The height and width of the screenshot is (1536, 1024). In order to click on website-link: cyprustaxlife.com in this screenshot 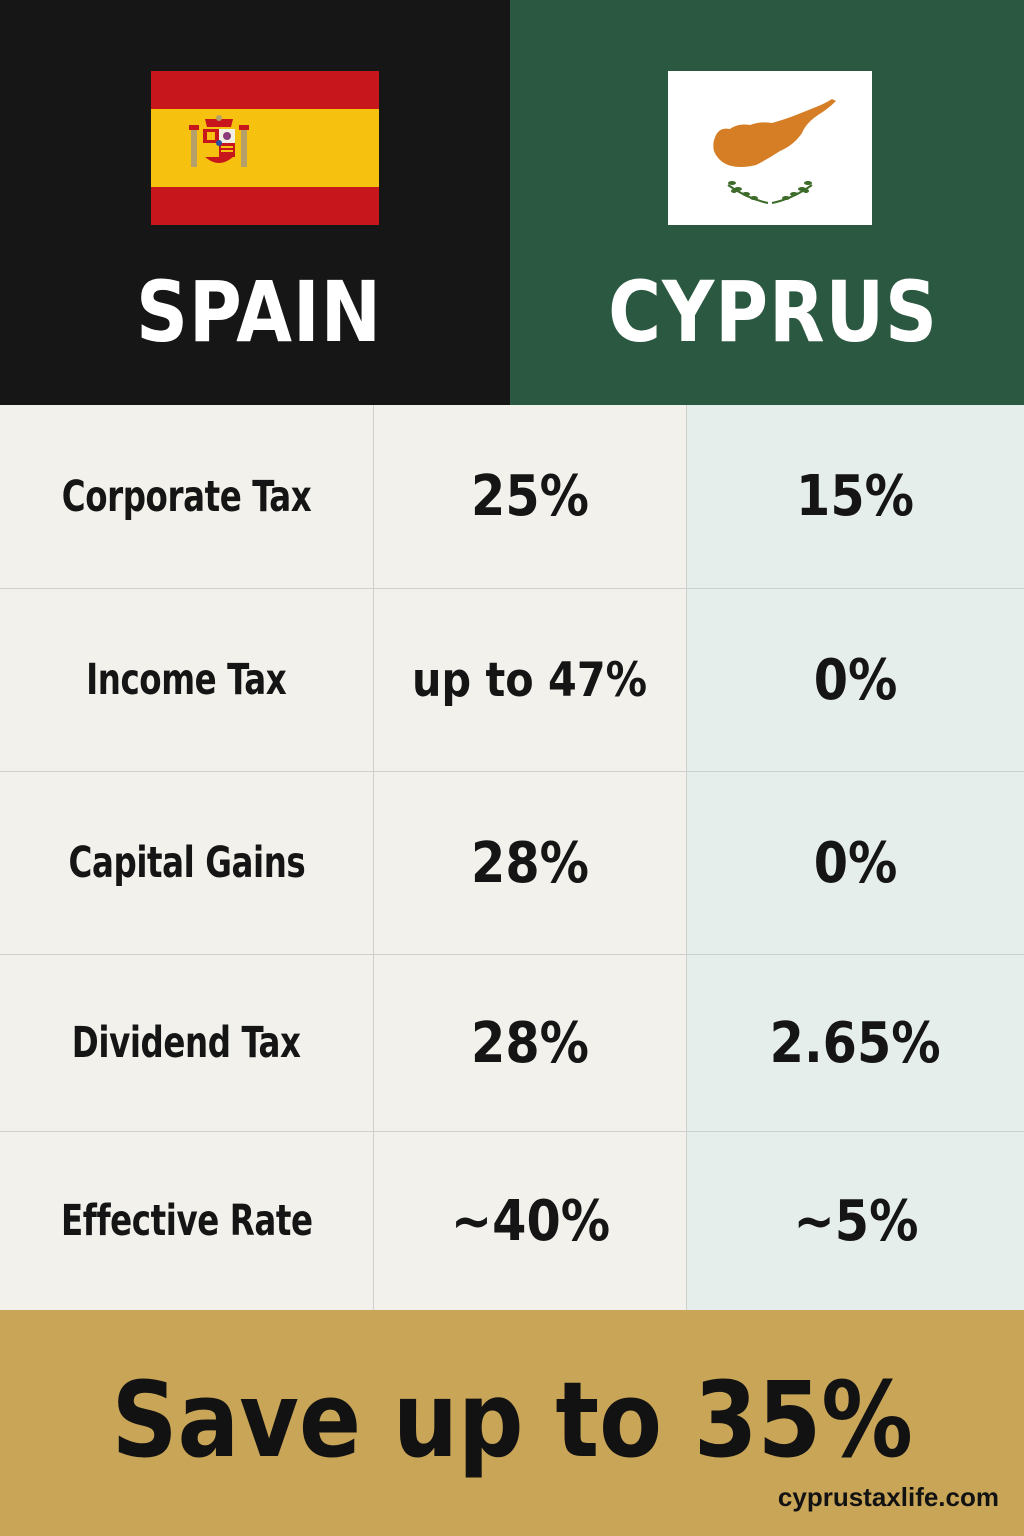, I will do `click(888, 1497)`.